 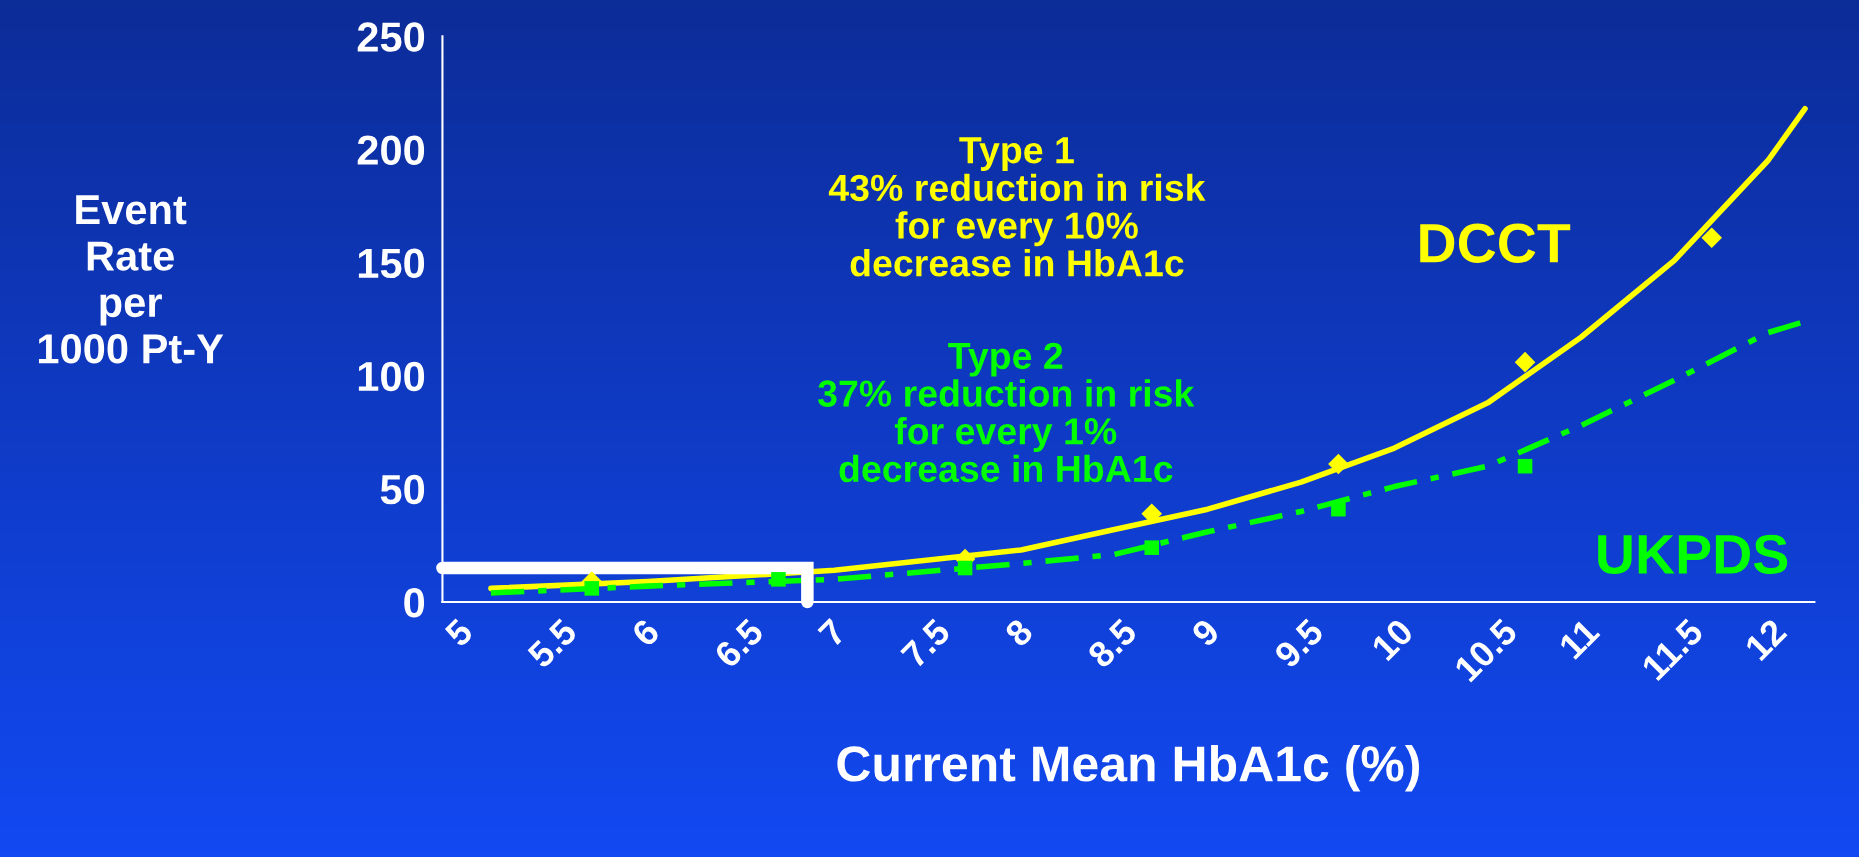 I want to click on x-tick-label: 8.5, so click(x=1112, y=643).